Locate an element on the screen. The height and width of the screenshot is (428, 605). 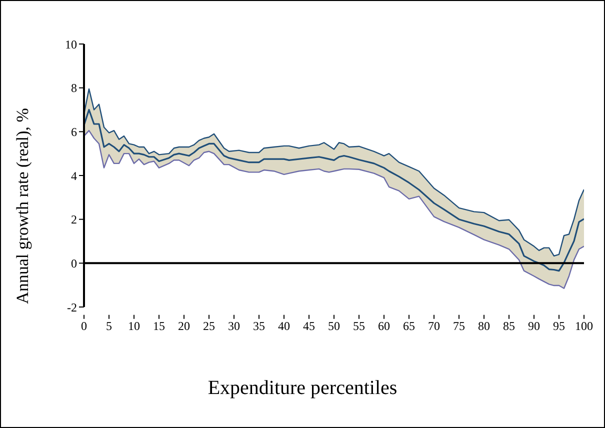
y-tick-label: 8 is located at coordinates (74, 88).